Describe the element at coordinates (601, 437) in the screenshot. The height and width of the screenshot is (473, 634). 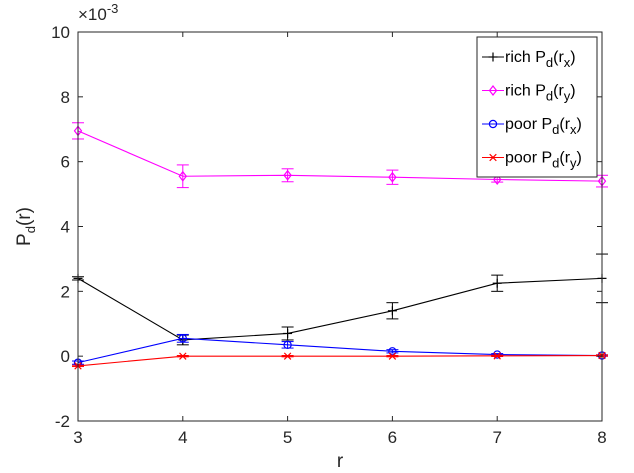
I see `x-tick-label: 8` at that location.